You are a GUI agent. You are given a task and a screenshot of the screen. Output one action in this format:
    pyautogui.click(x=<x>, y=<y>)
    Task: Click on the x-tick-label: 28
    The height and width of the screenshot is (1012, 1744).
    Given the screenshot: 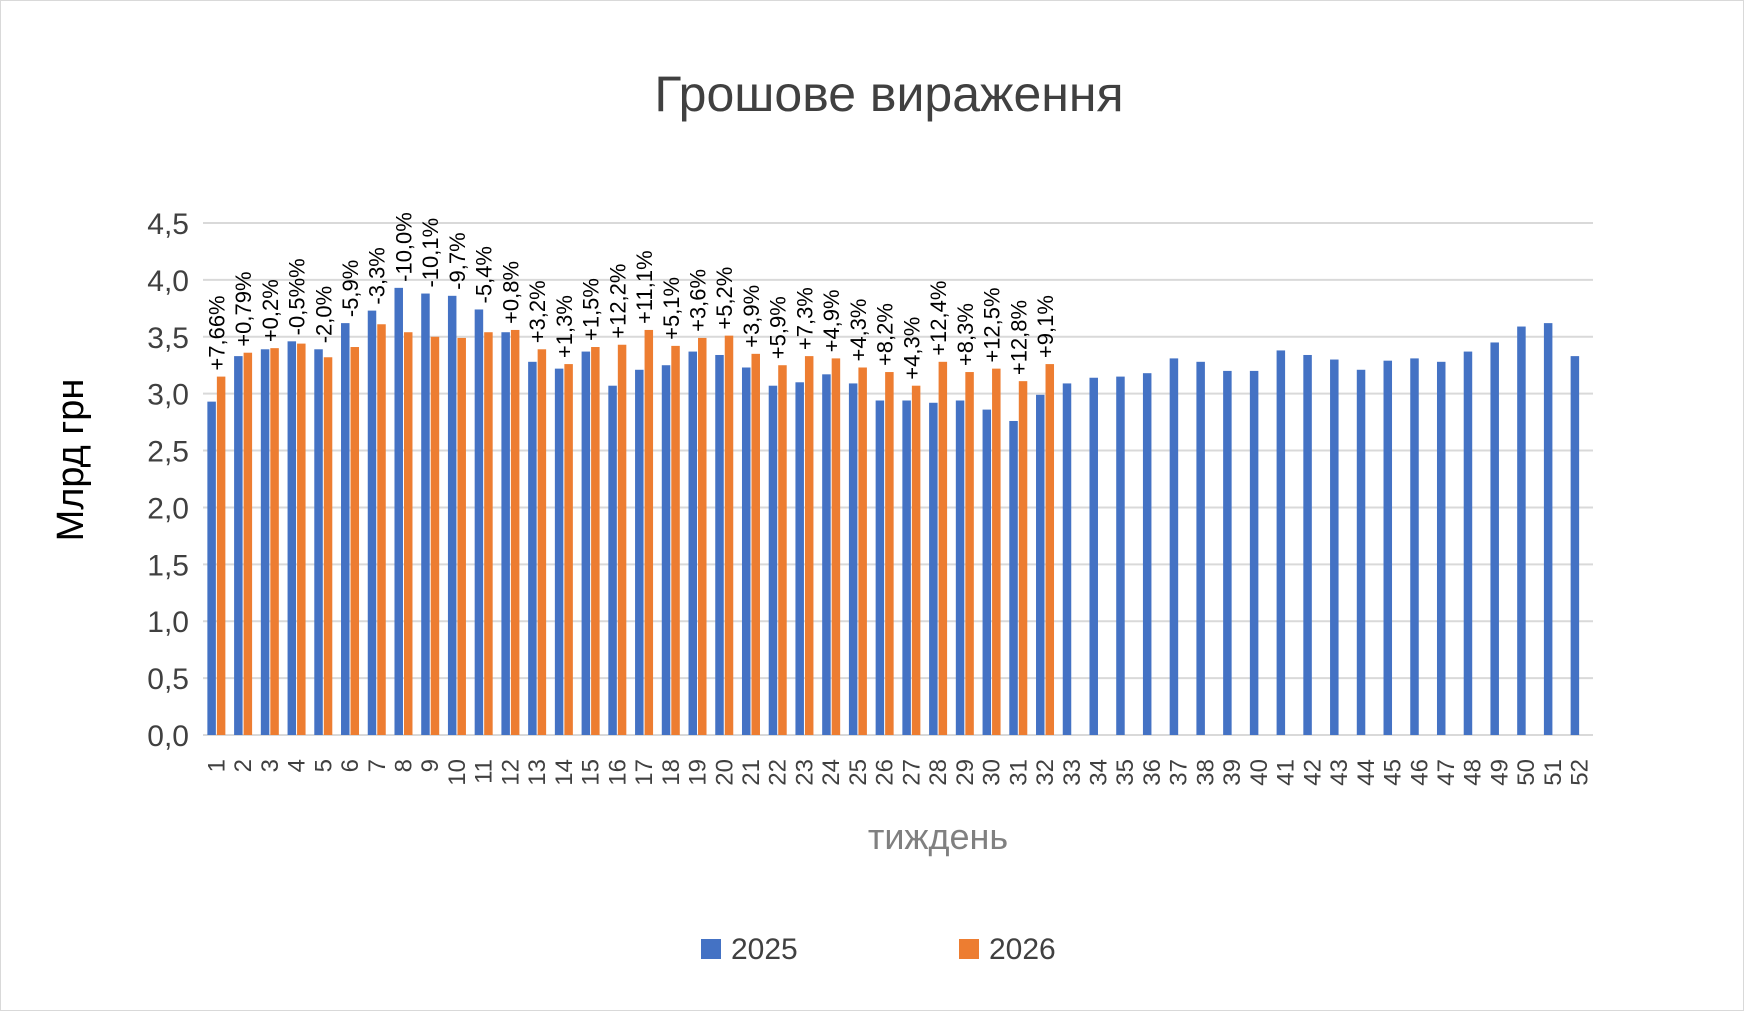 What is the action you would take?
    pyautogui.click(x=938, y=772)
    